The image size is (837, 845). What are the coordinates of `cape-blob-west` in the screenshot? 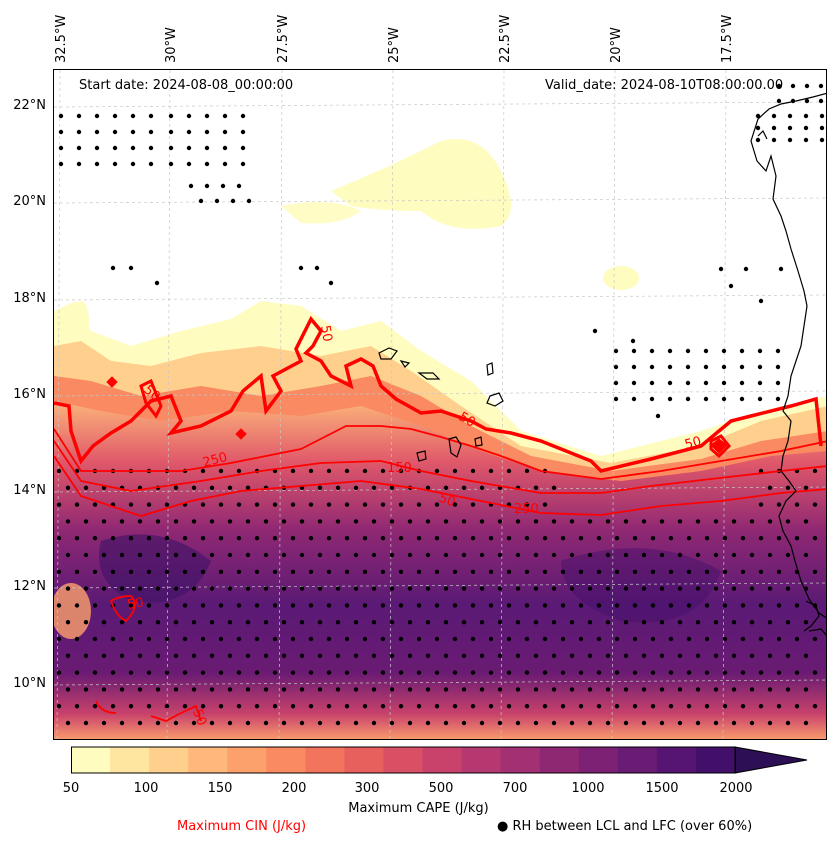 It's located at (81, 321).